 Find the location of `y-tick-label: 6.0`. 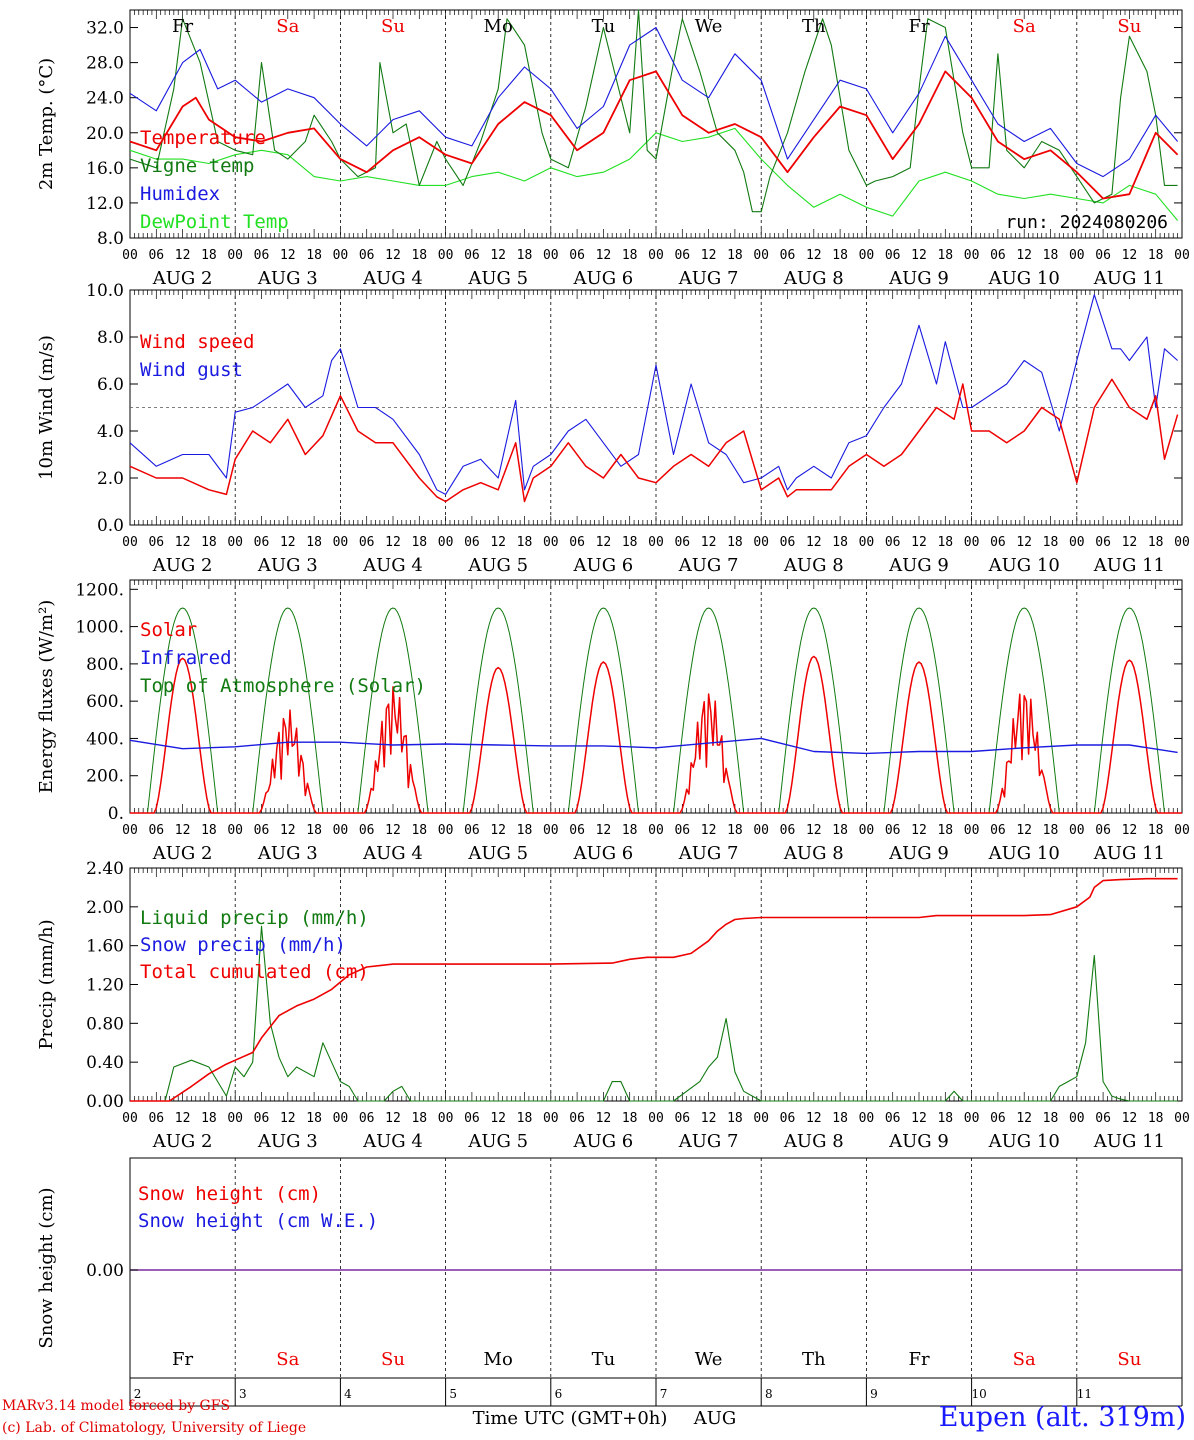

y-tick-label: 6.0 is located at coordinates (110, 385).